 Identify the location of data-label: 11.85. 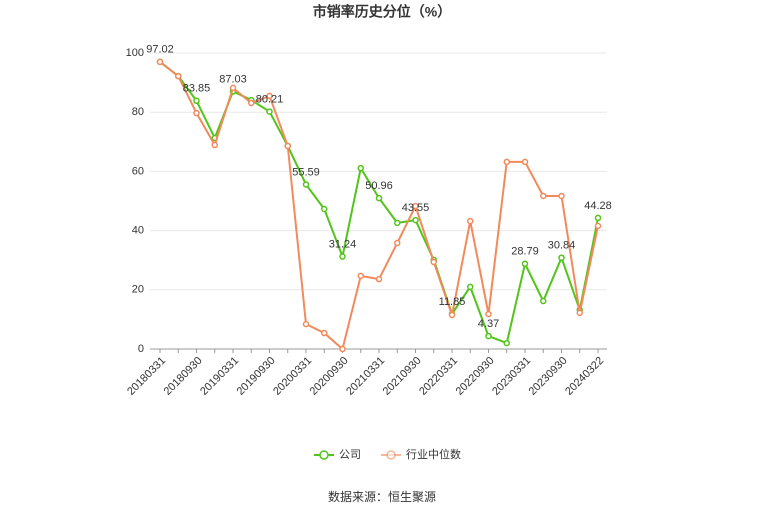
(452, 302).